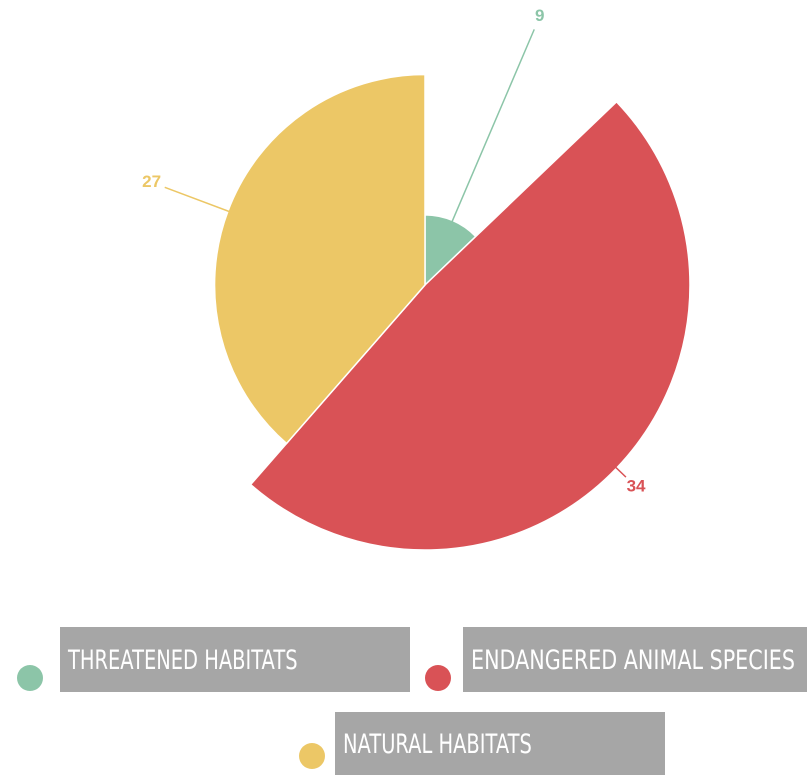  What do you see at coordinates (539, 15) in the screenshot?
I see `data-label: 9` at bounding box center [539, 15].